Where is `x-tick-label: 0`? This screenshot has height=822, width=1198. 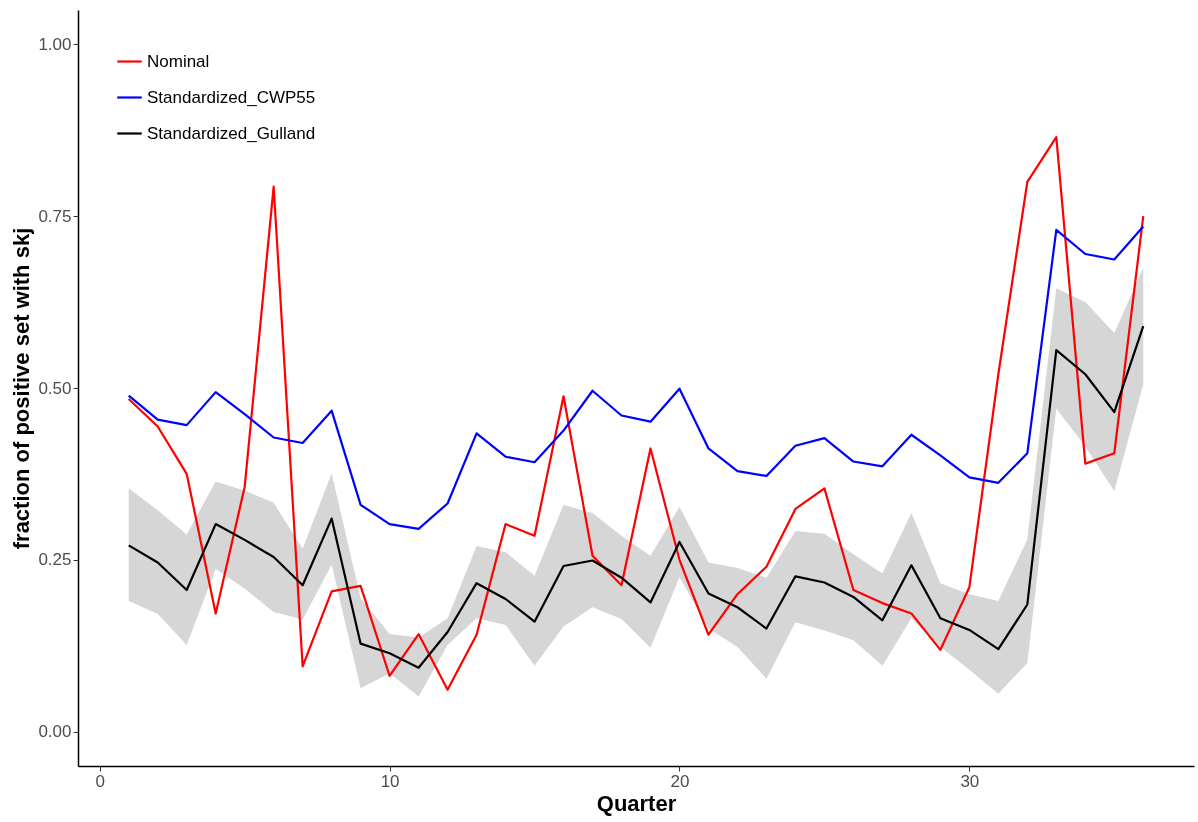 x-tick-label: 0 is located at coordinates (100, 781).